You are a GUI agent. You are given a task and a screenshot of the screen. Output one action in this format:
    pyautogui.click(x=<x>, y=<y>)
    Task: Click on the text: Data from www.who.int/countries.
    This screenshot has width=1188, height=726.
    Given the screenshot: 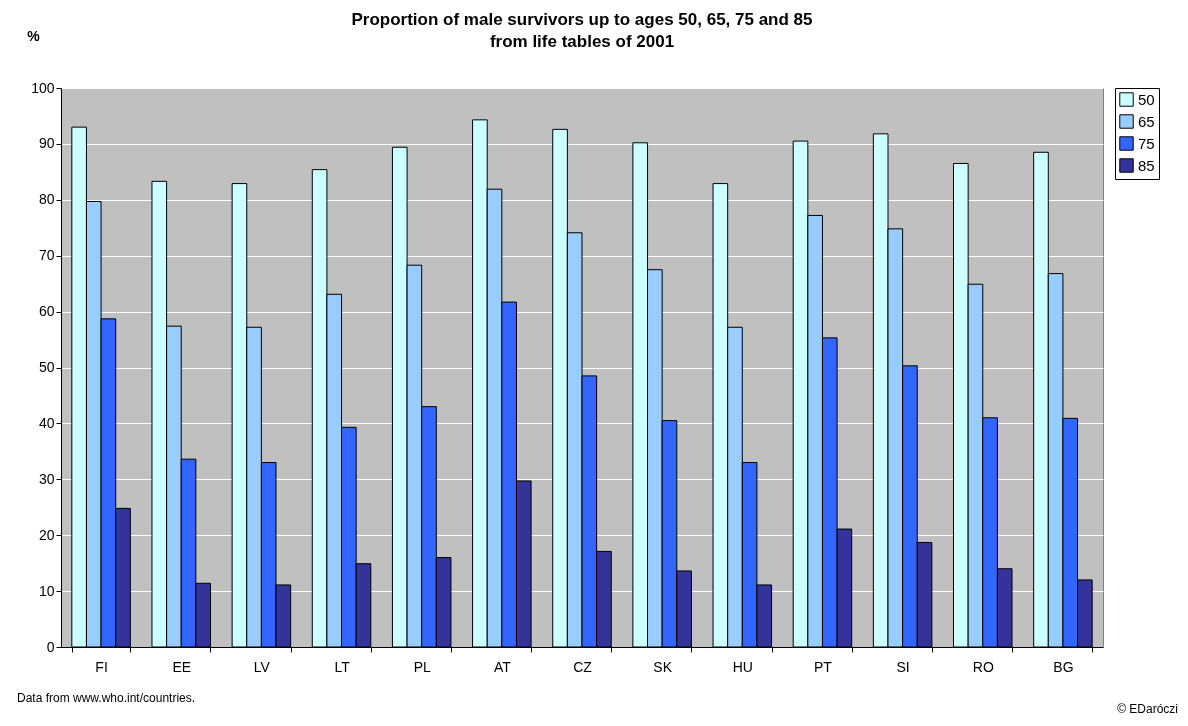 What is the action you would take?
    pyautogui.click(x=106, y=698)
    